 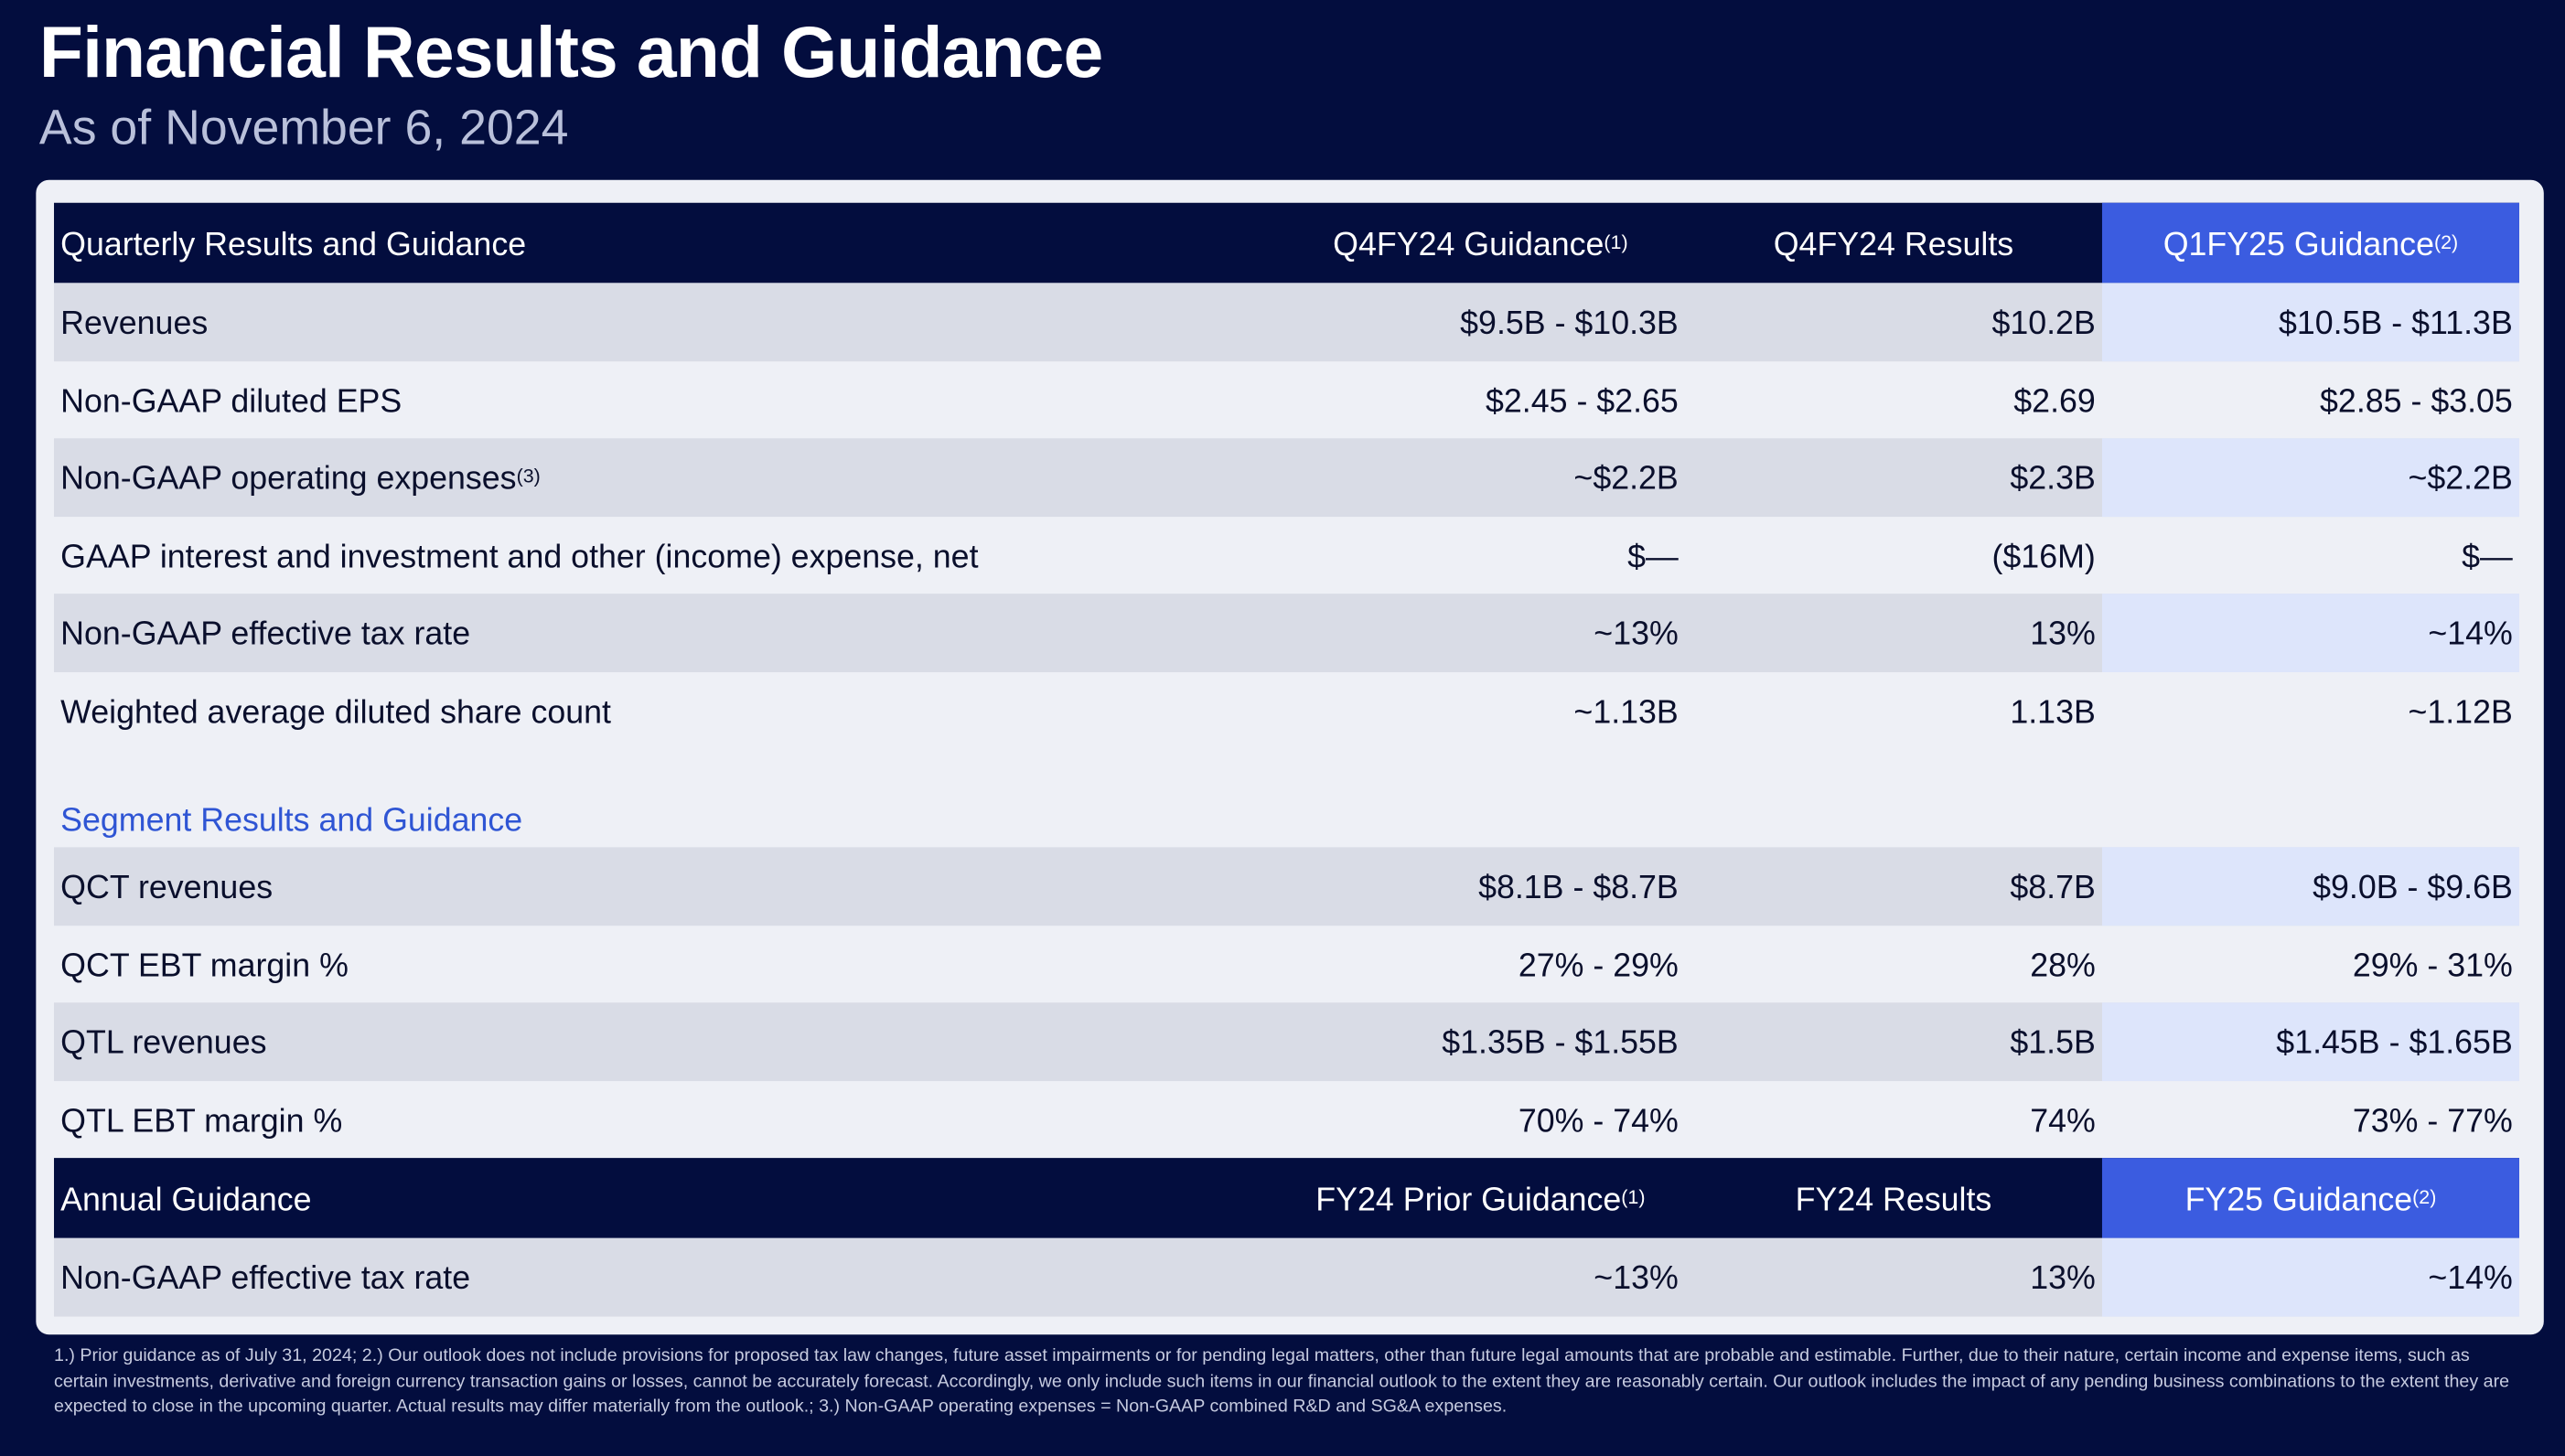 I want to click on title: Financial Results and Guidance, so click(x=570, y=53).